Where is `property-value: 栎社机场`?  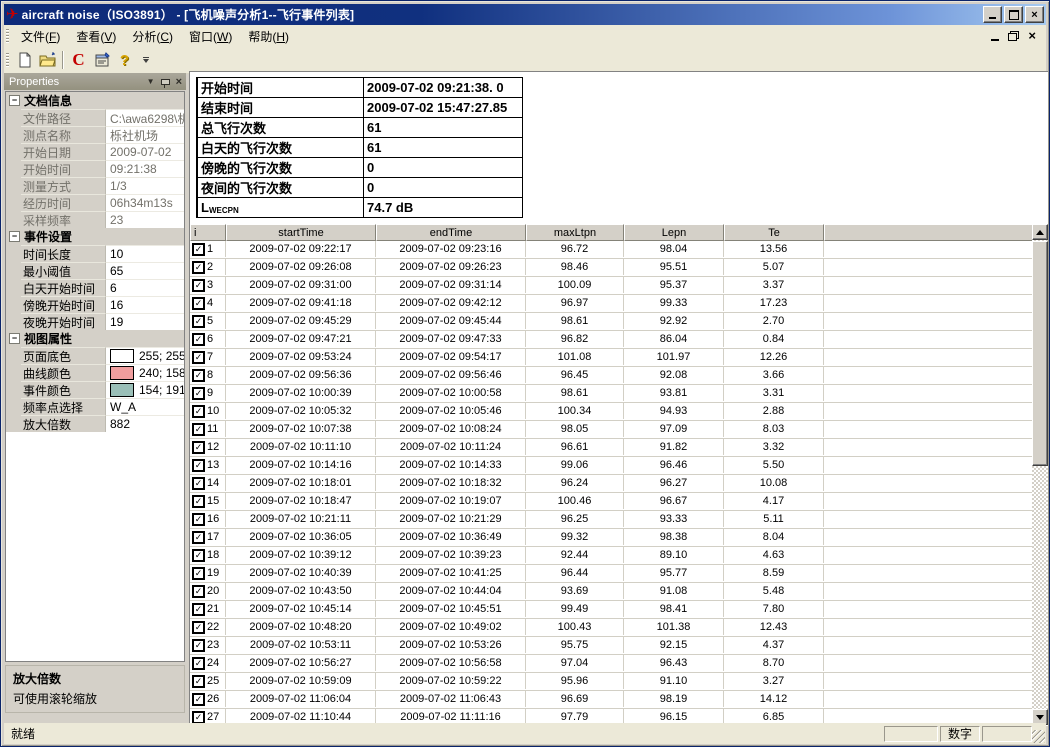 property-value: 栎社机场 is located at coordinates (145, 134).